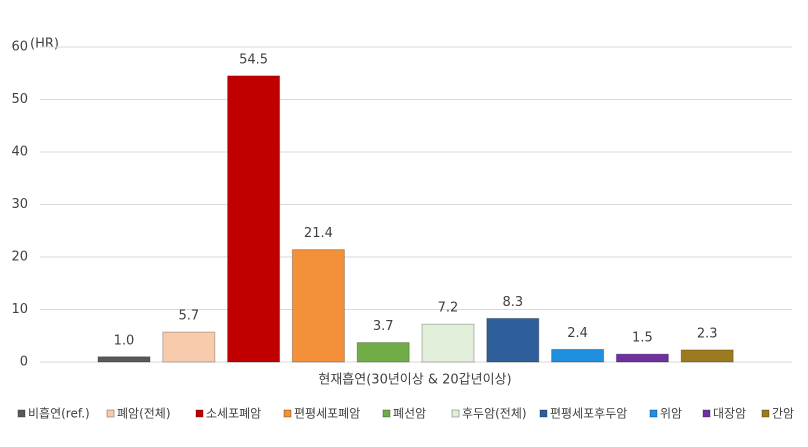 The width and height of the screenshot is (808, 447). Describe the element at coordinates (588, 414) in the screenshot. I see `legend-label: 편평세포후두암` at that location.